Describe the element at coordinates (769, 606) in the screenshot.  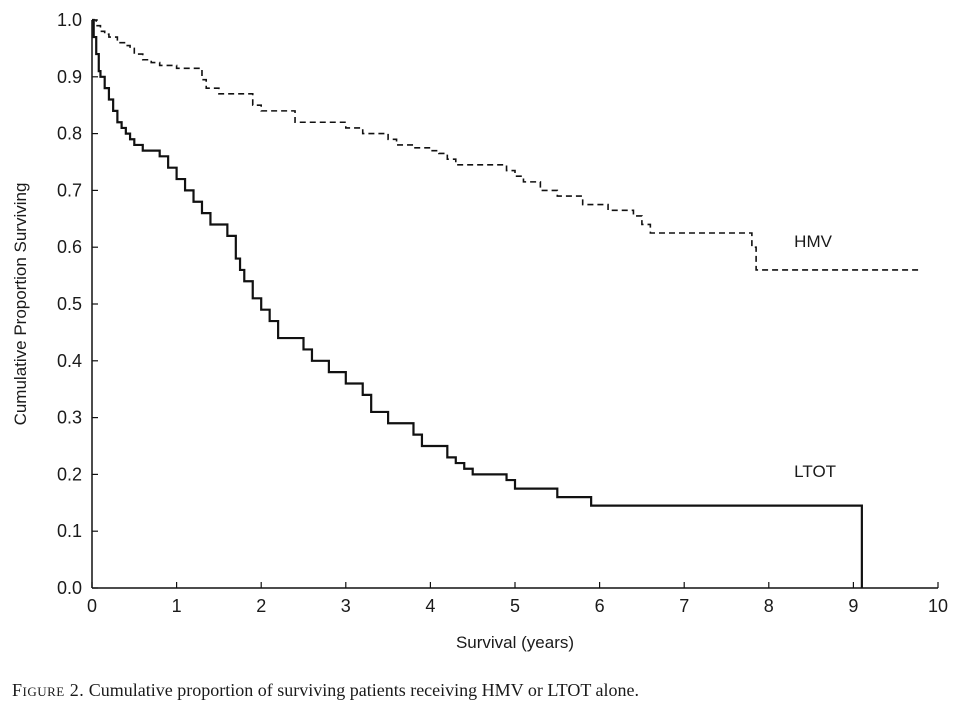
I see `x-tick-label: 8` at that location.